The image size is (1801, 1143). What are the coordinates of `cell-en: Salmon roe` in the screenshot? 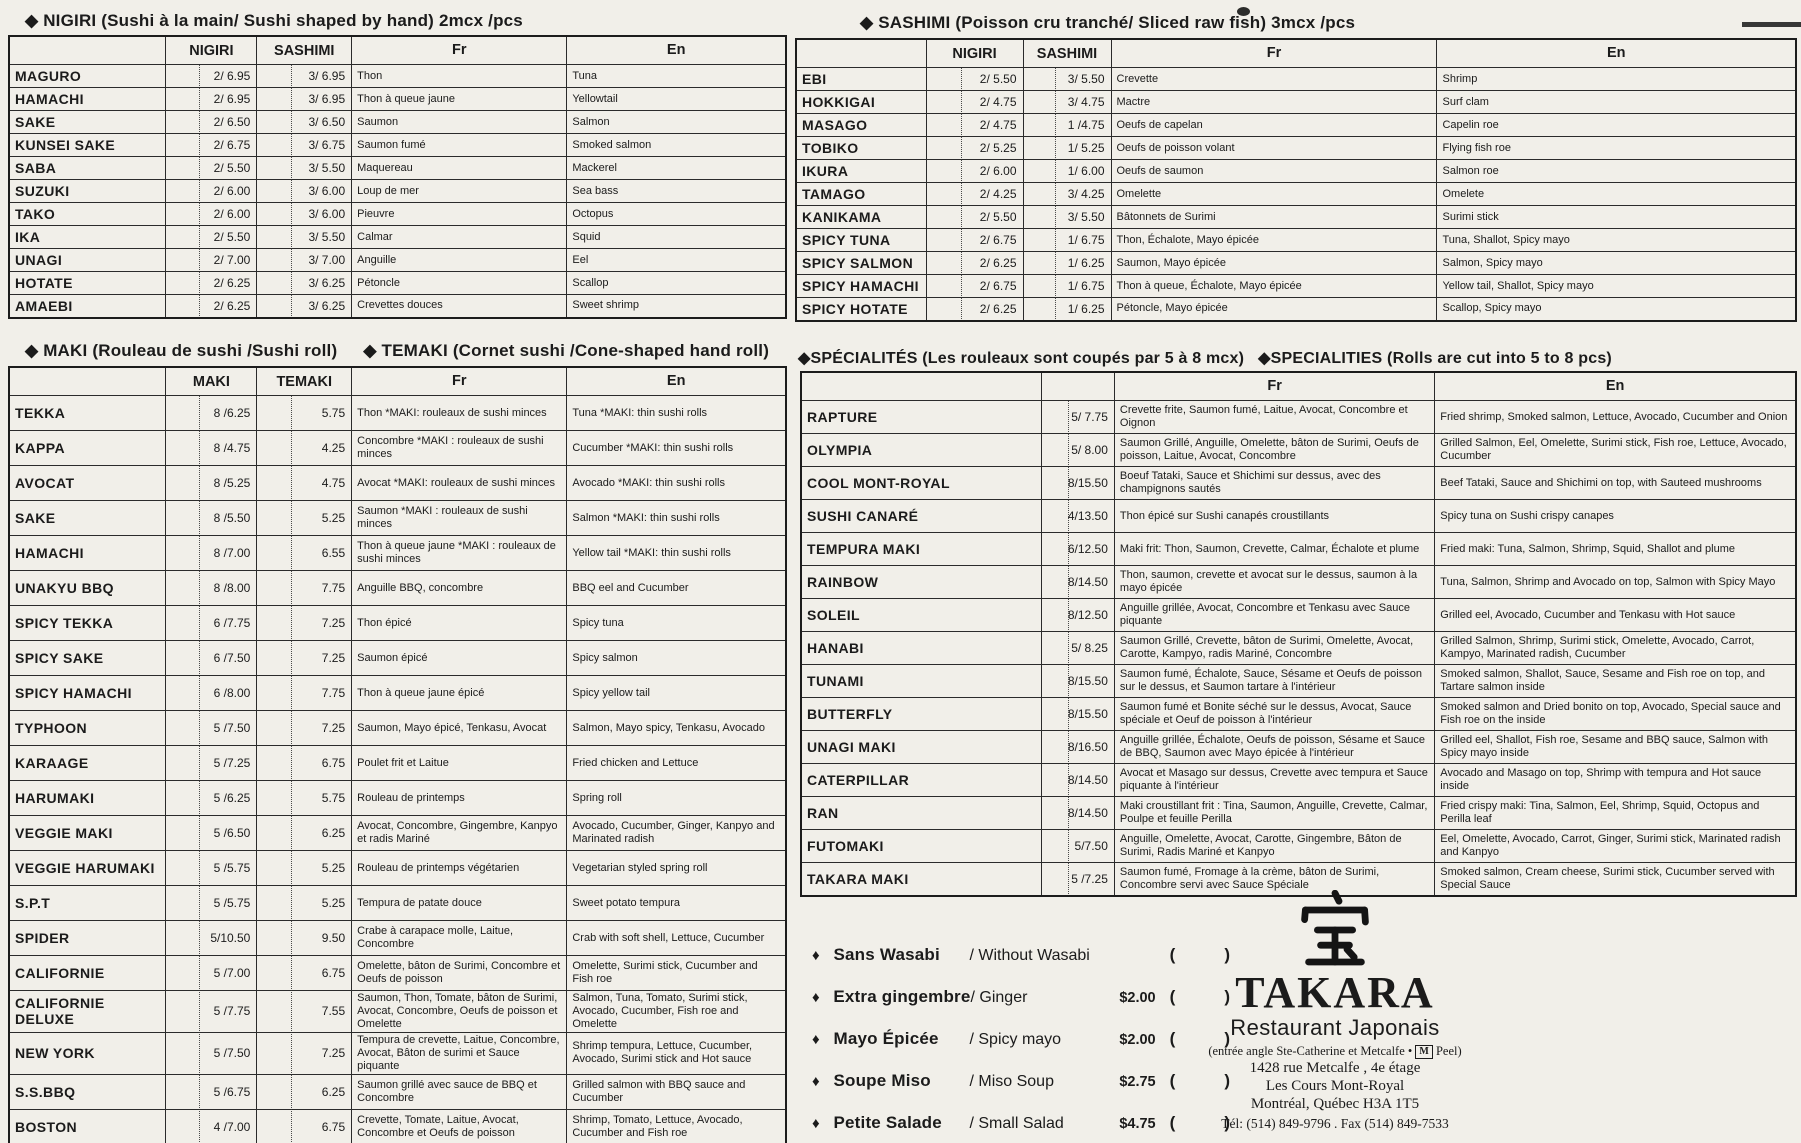 It's located at (1616, 171).